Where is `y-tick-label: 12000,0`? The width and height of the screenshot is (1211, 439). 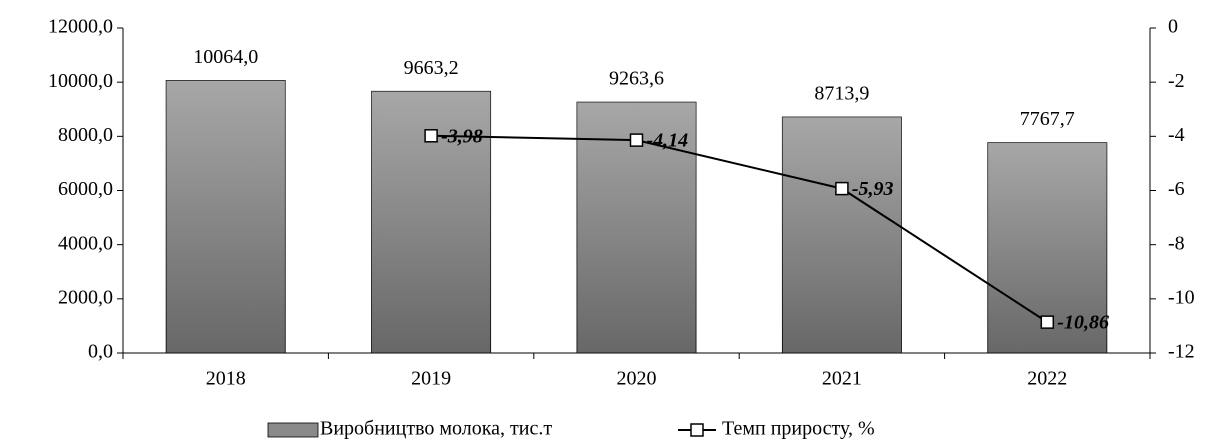 y-tick-label: 12000,0 is located at coordinates (80, 27).